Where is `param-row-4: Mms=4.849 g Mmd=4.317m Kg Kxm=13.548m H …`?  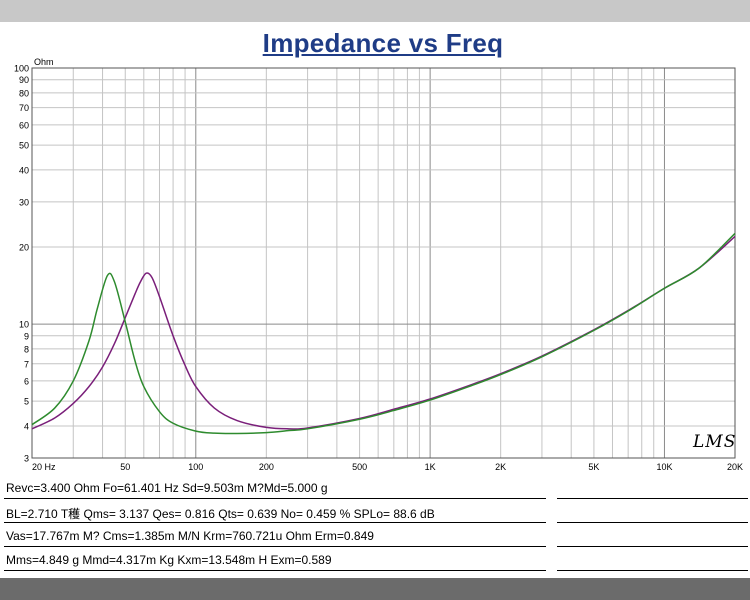
param-row-4: Mms=4.849 g Mmd=4.317m Kg Kxm=13.548m H … is located at coordinates (375, 561).